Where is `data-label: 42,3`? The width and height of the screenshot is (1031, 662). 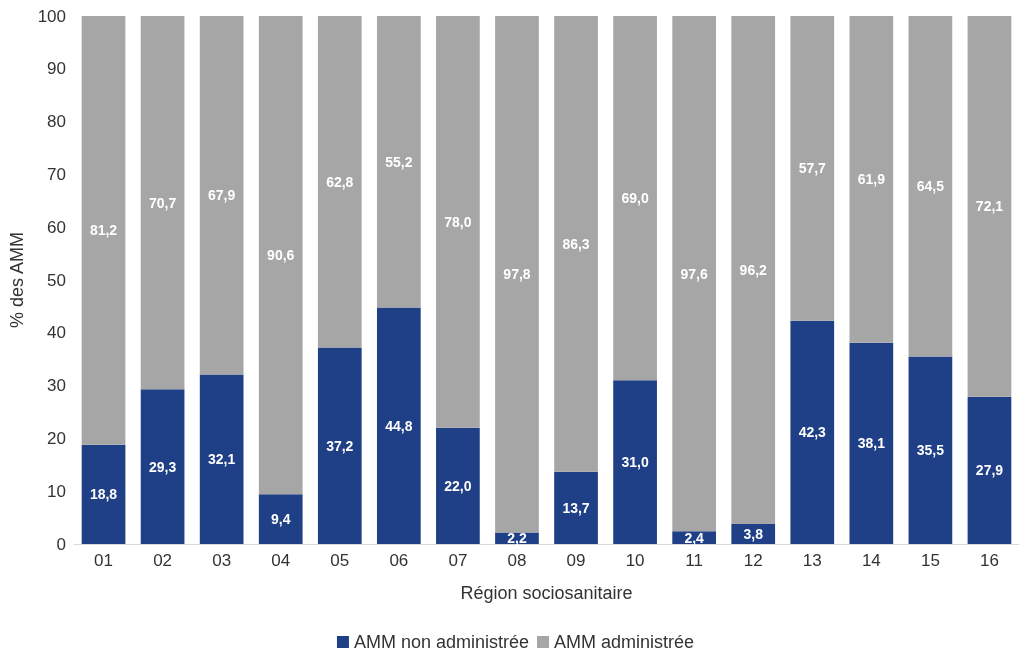 data-label: 42,3 is located at coordinates (812, 432).